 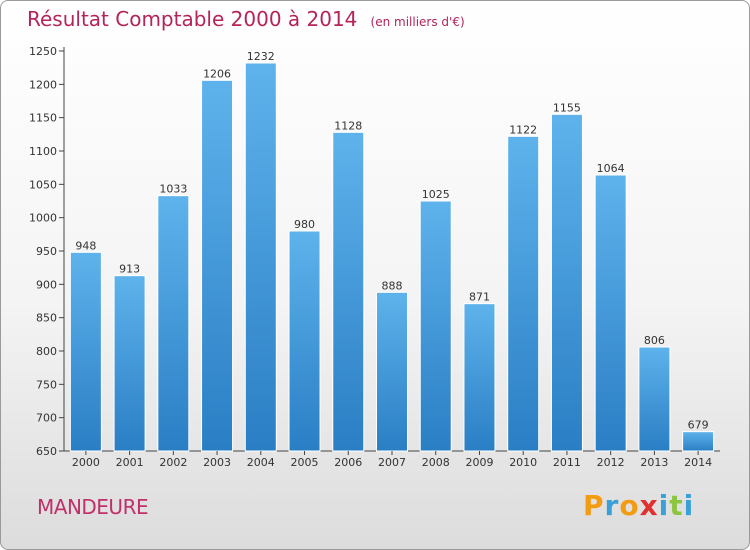 I want to click on y-tick-label: 1200, so click(x=43, y=84).